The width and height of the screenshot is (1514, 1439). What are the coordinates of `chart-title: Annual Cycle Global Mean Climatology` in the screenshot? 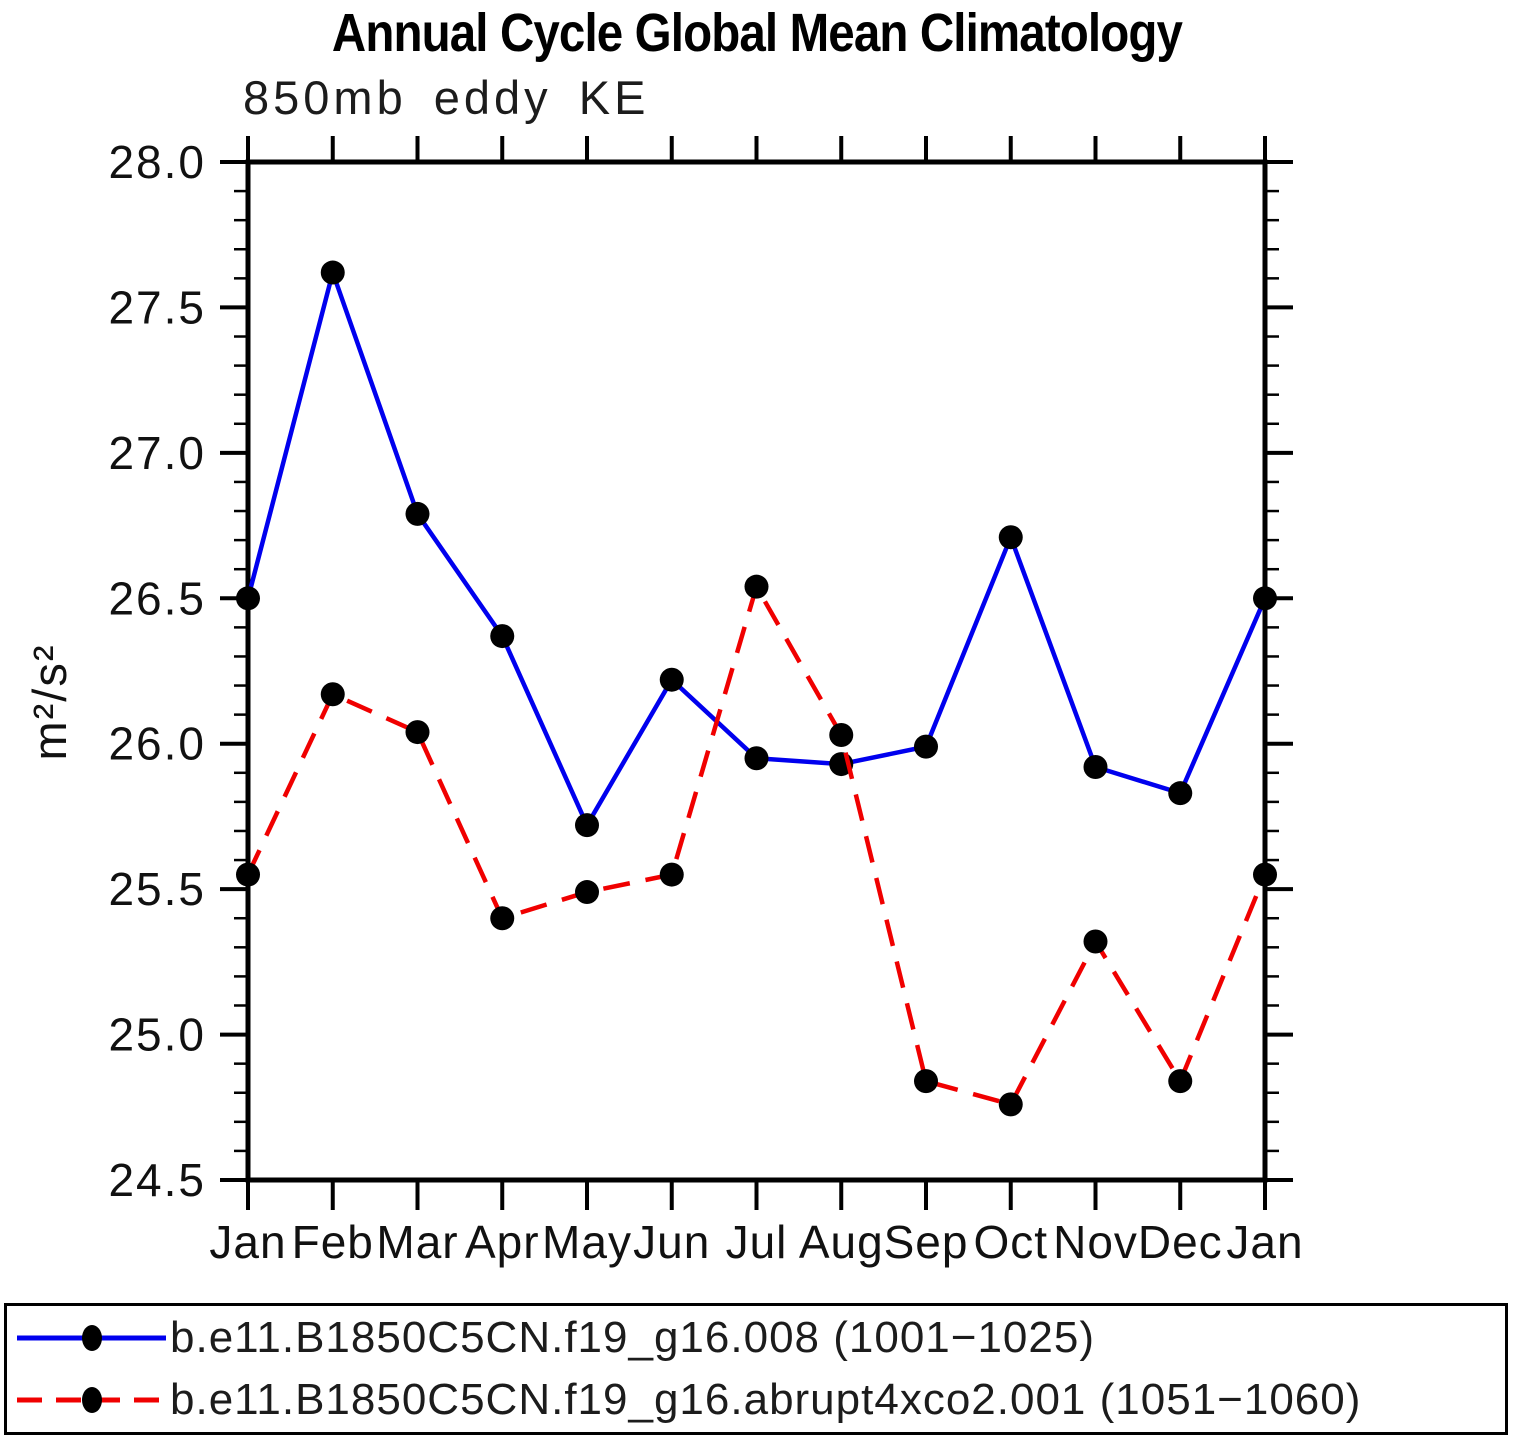 It's located at (757, 33).